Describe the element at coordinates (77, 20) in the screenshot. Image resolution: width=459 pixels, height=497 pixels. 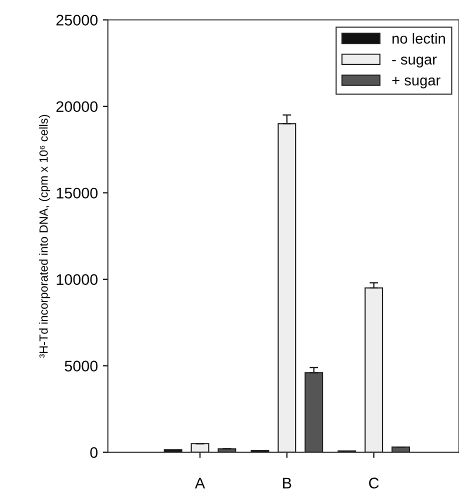
I see `y-tick-label: 25000` at that location.